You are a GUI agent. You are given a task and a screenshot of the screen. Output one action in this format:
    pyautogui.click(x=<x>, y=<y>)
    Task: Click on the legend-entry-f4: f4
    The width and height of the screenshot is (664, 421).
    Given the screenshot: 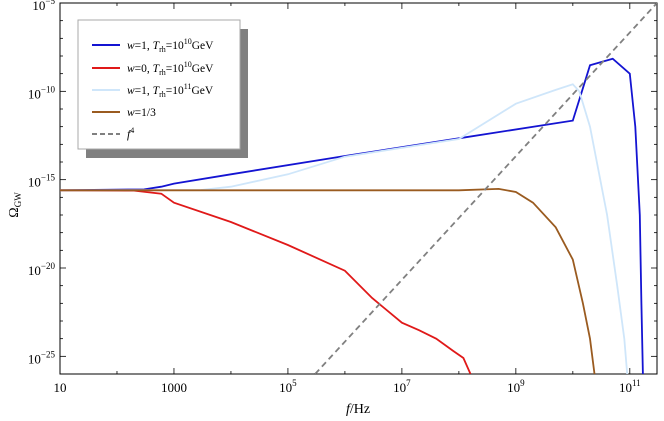 What is the action you would take?
    pyautogui.click(x=130, y=133)
    